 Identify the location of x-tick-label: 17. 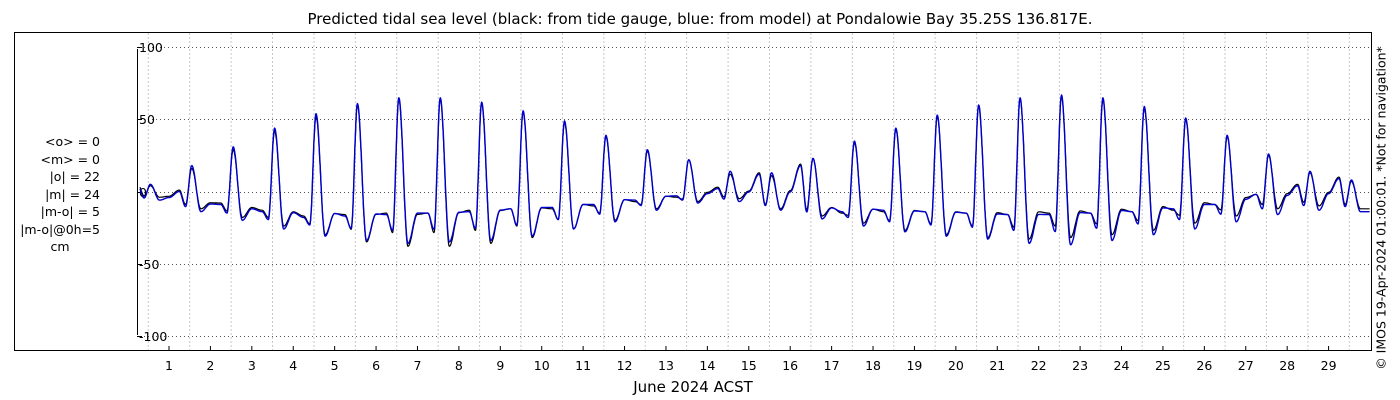
(832, 365).